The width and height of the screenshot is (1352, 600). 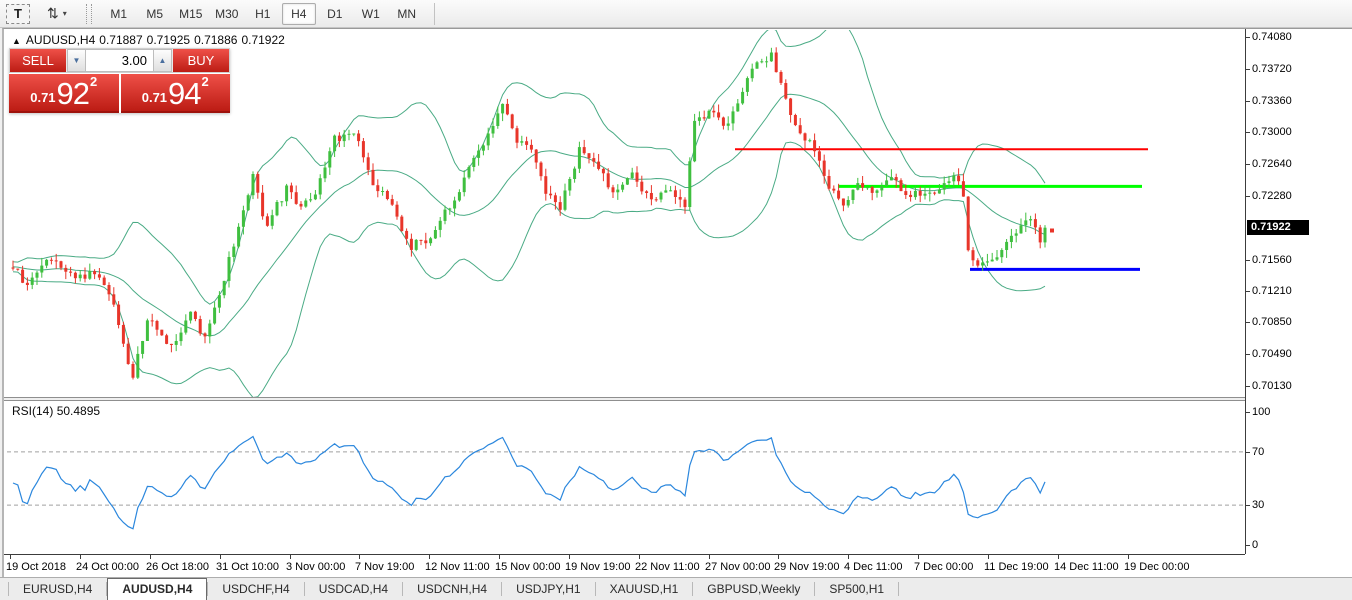 I want to click on text-tool-icon: T, so click(x=18, y=13).